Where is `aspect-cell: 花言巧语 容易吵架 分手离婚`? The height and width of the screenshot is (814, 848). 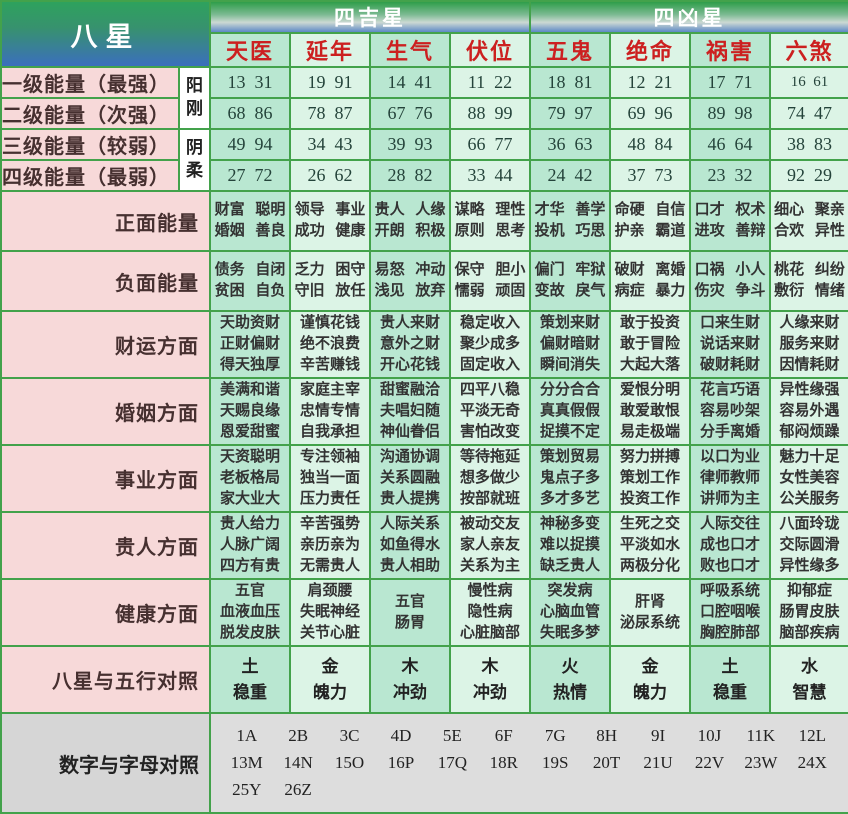 aspect-cell: 花言巧语 容易吵架 分手离婚 is located at coordinates (730, 411).